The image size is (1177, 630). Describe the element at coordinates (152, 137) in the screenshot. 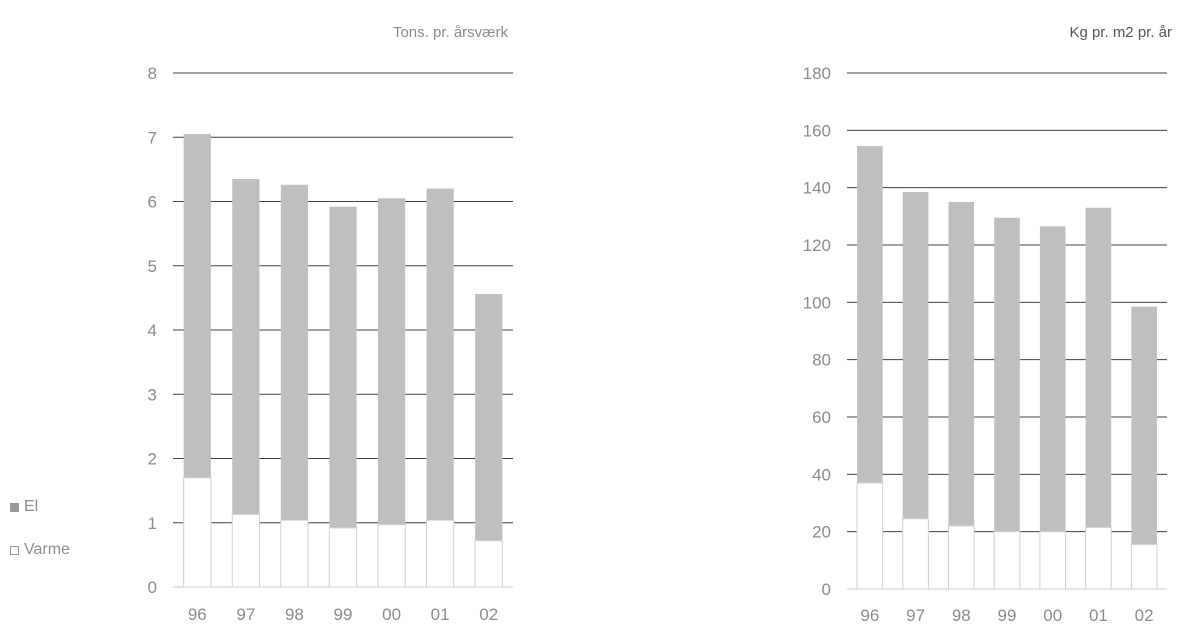

I see `y-tick-label: 7` at that location.